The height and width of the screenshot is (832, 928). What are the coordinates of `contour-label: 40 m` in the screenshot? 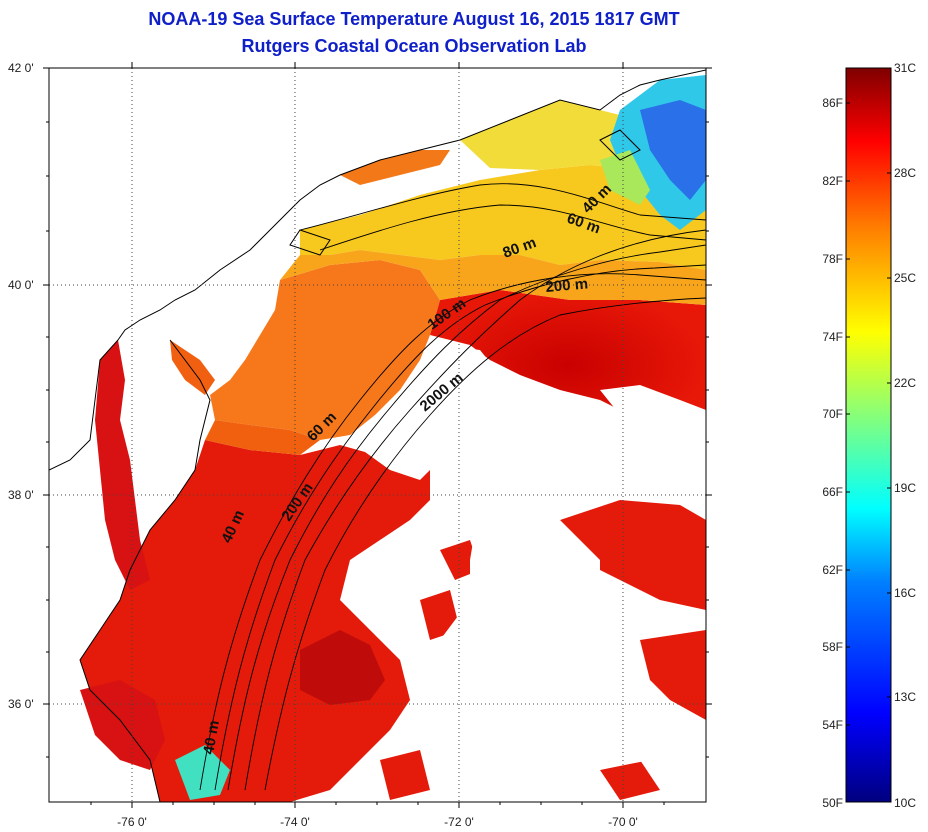 It's located at (211, 737).